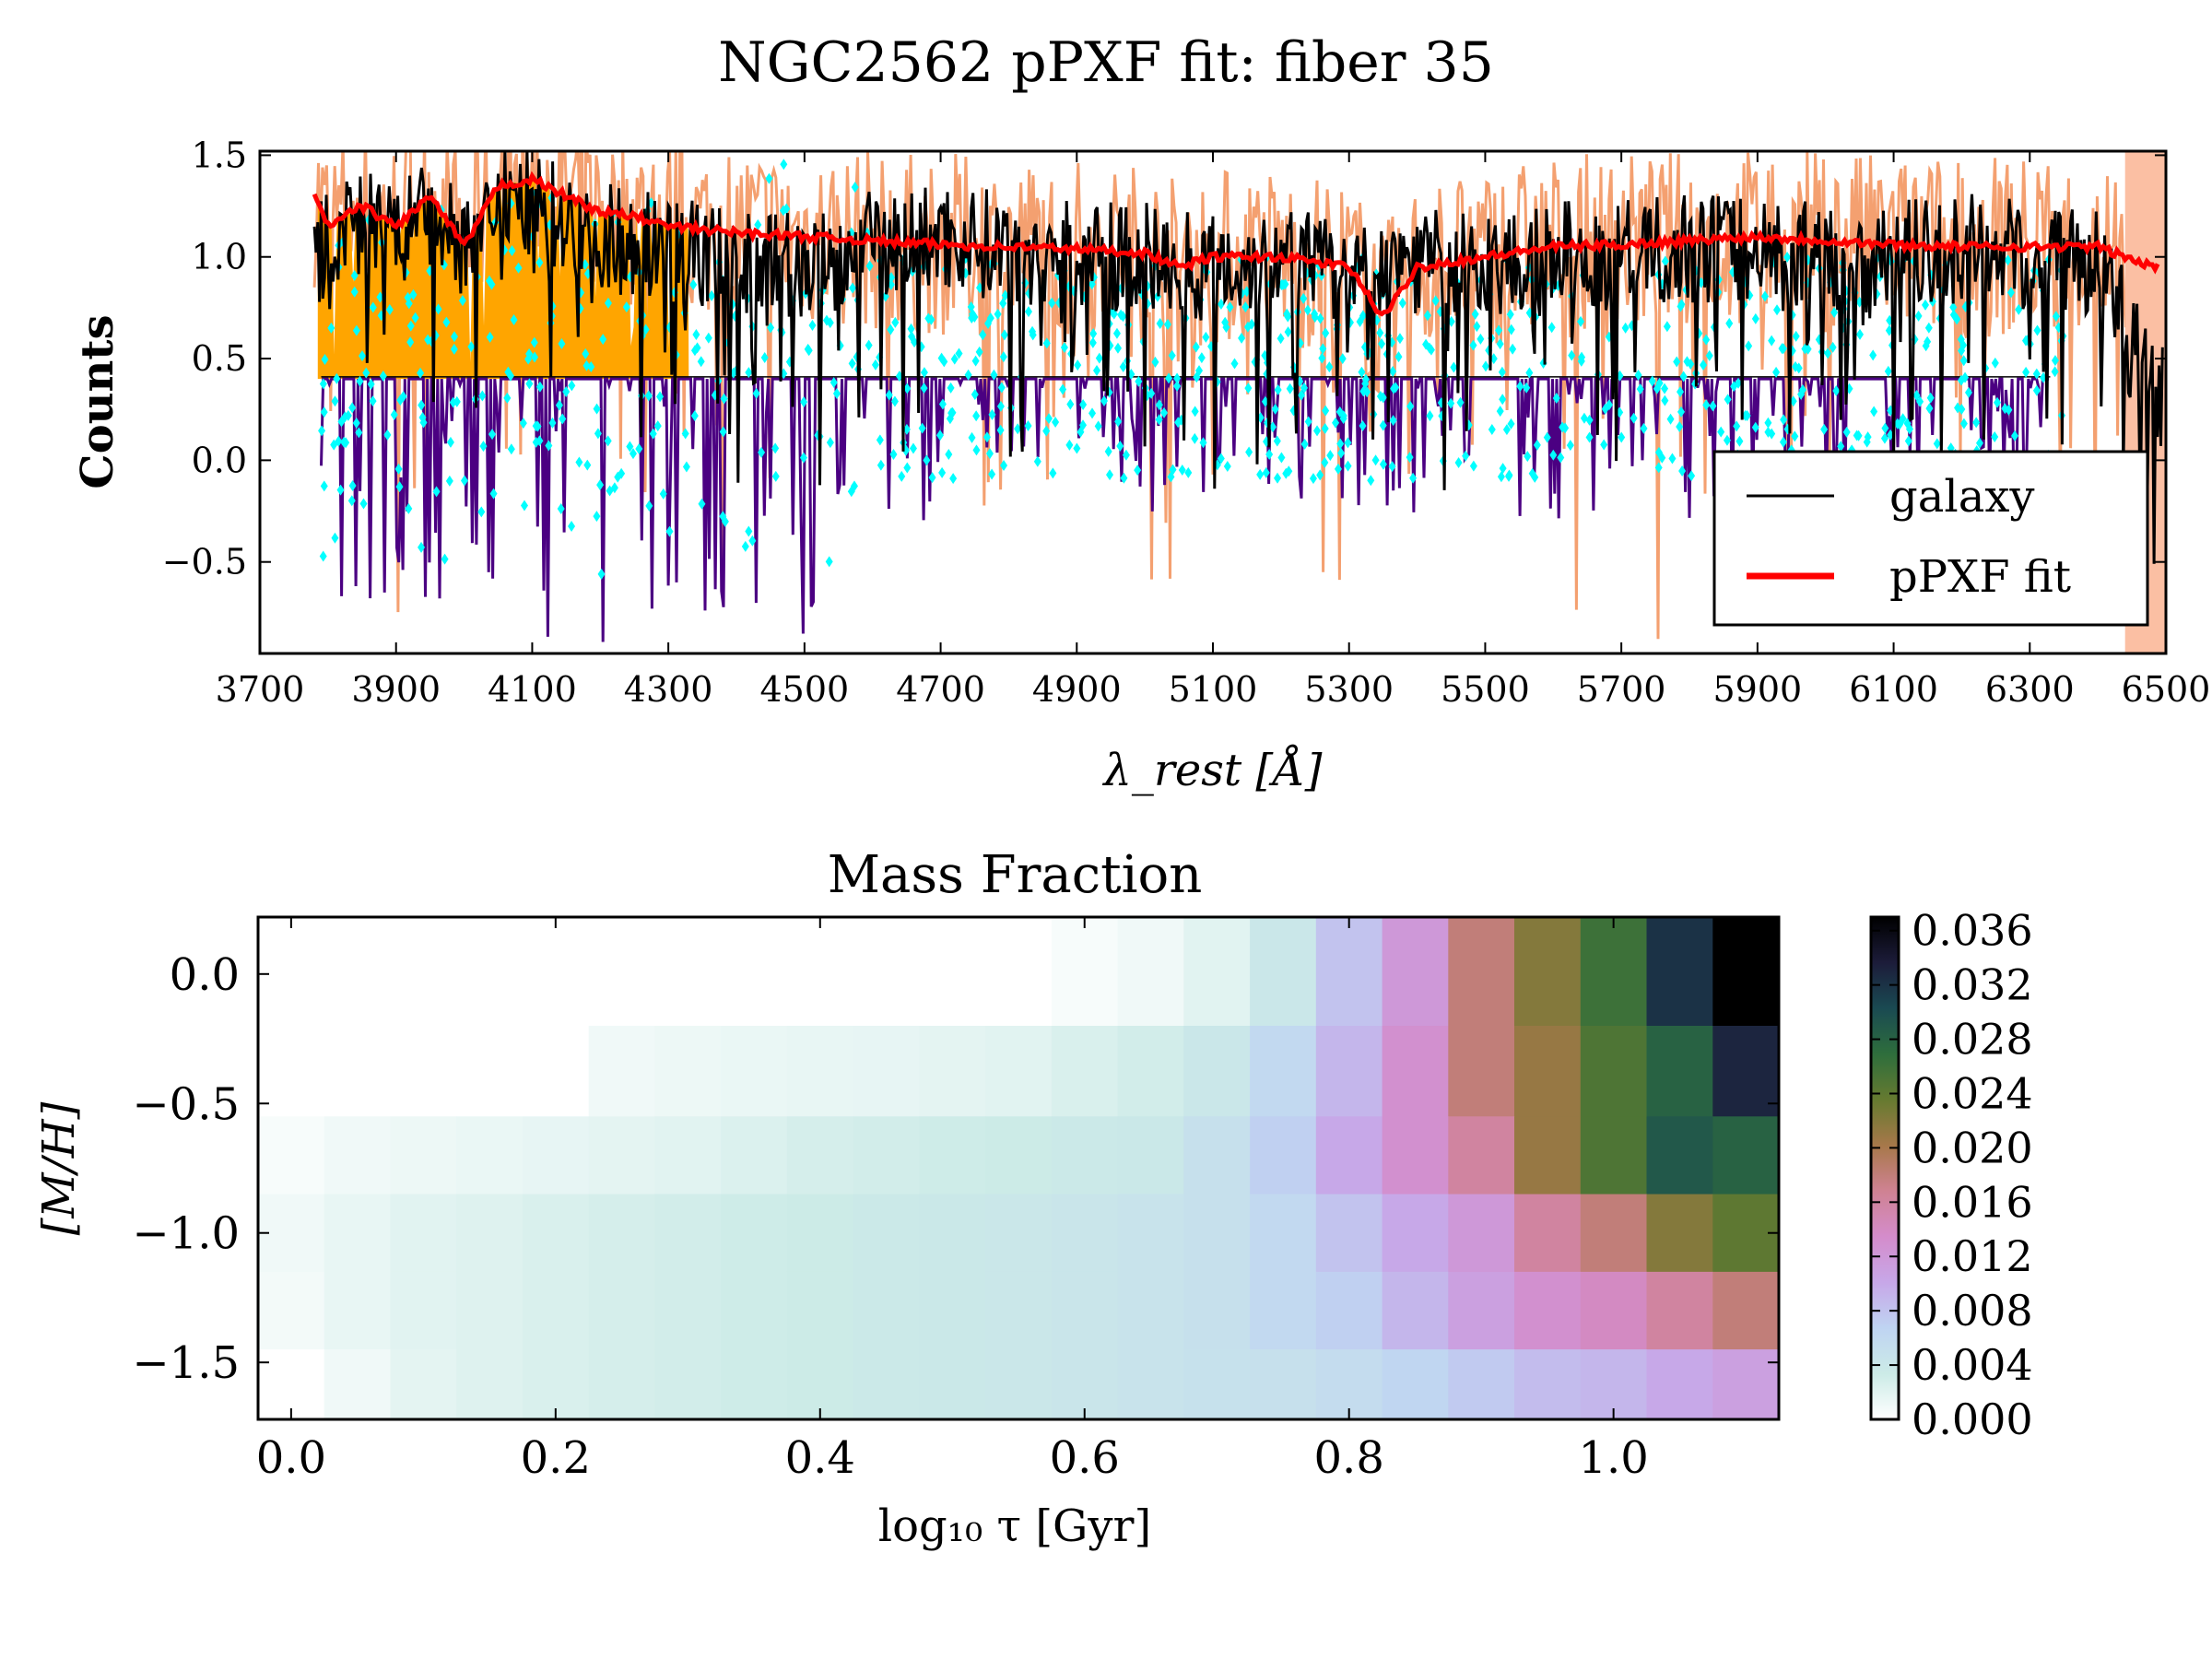  I want to click on heatmap-y-tick-label: −0.5, so click(186, 1104).